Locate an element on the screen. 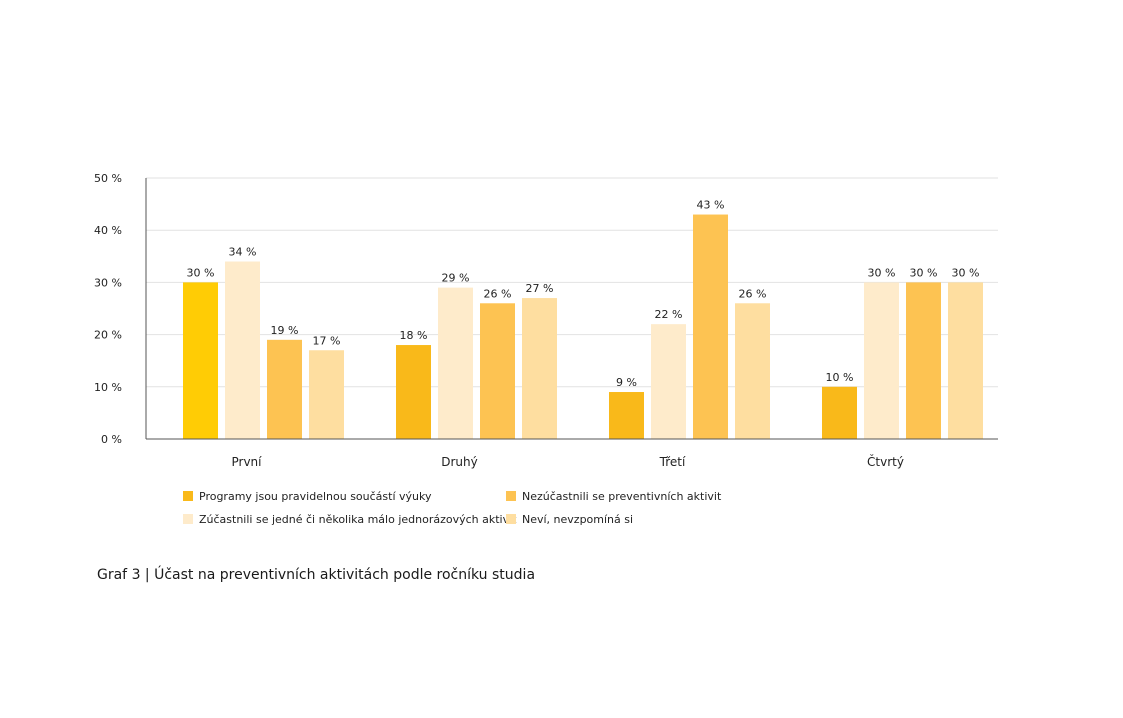 This screenshot has width=1123, height=718. data-label: 22 % is located at coordinates (669, 314).